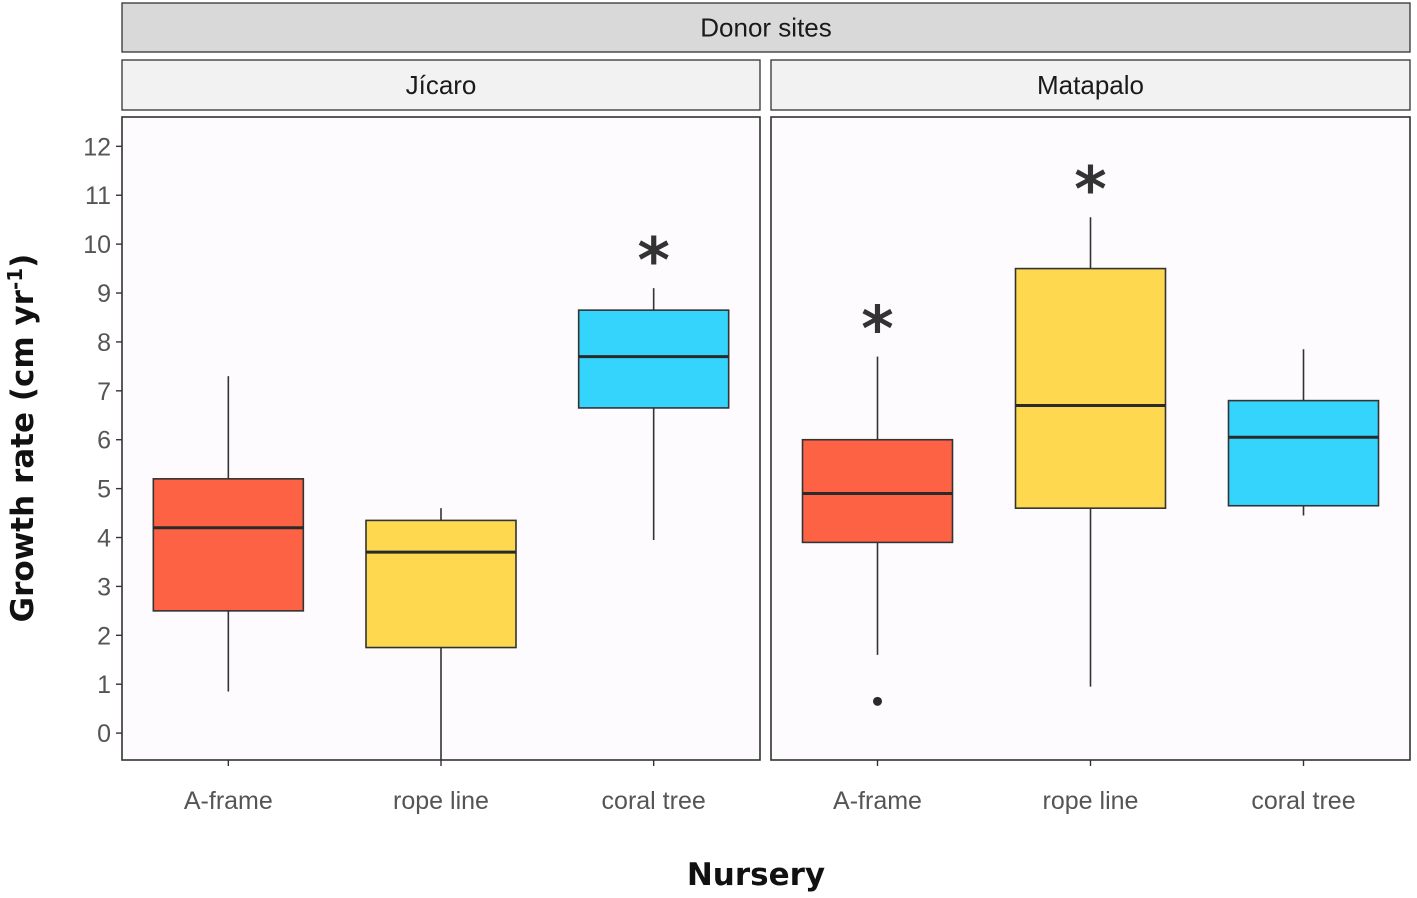 This screenshot has width=1417, height=898. Describe the element at coordinates (104, 490) in the screenshot. I see `y-tick-label-5: 5` at that location.